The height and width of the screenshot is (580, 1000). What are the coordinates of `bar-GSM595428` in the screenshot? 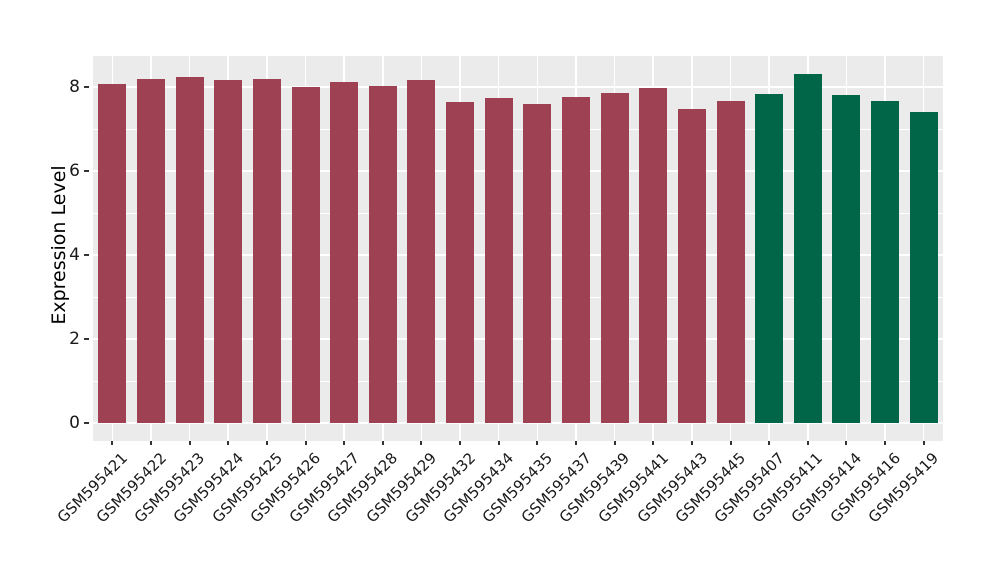 It's located at (382, 254).